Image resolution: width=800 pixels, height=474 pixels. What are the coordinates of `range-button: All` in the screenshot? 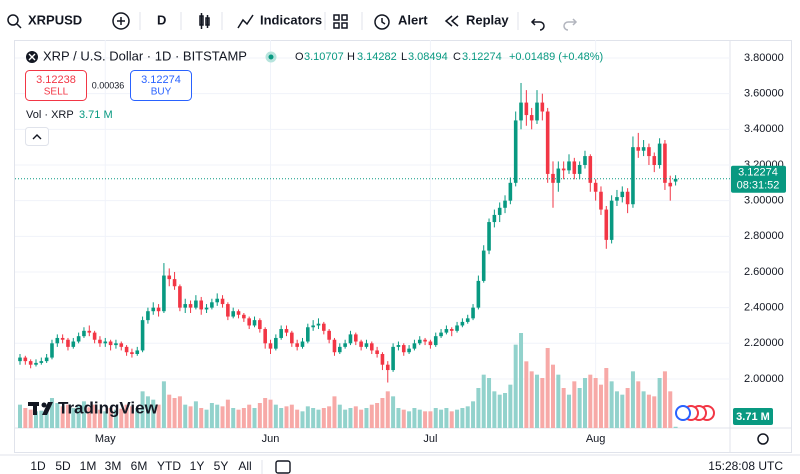 It's located at (244, 466).